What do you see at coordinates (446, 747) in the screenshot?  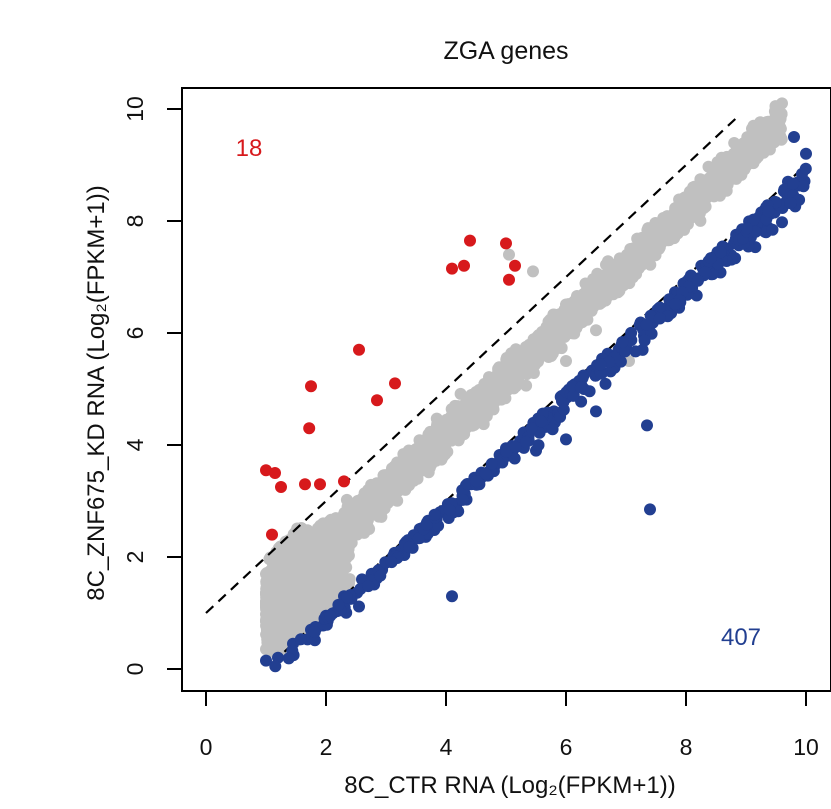 I see `x-tick-label: 4` at bounding box center [446, 747].